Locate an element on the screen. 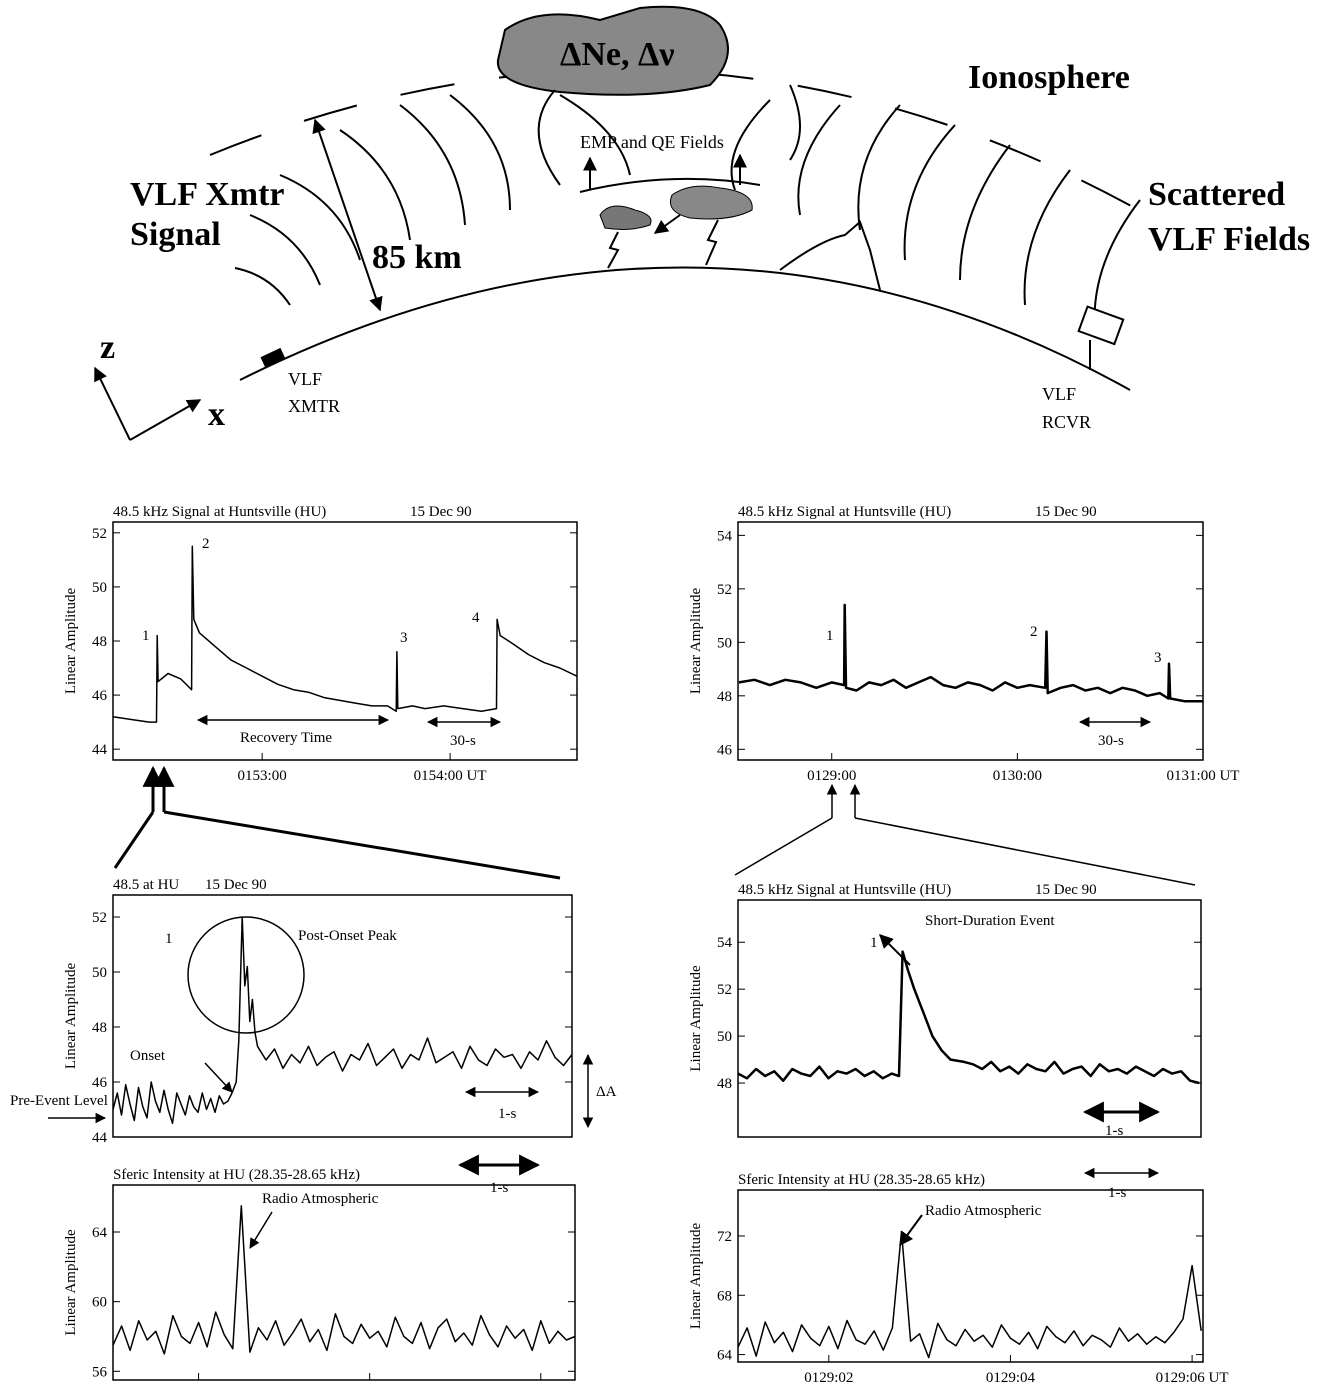 The height and width of the screenshot is (1390, 1334). receiver is located at coordinates (1101, 325).